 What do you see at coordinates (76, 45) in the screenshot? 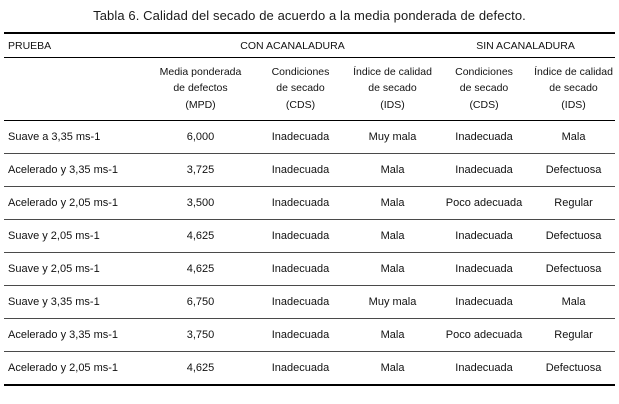
I see `header-prueba: PRUEBA` at bounding box center [76, 45].